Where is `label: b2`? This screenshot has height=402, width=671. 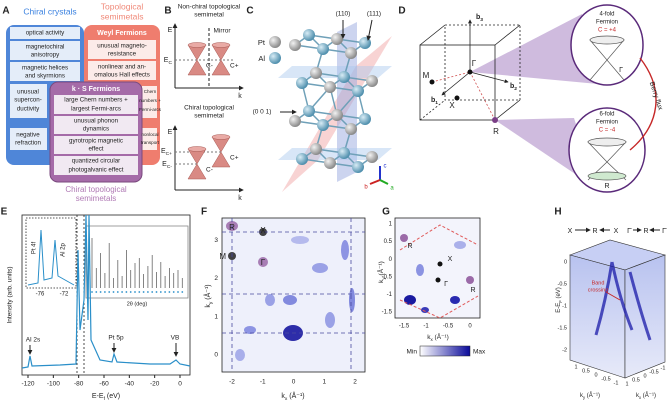 label: b2 is located at coordinates (513, 87).